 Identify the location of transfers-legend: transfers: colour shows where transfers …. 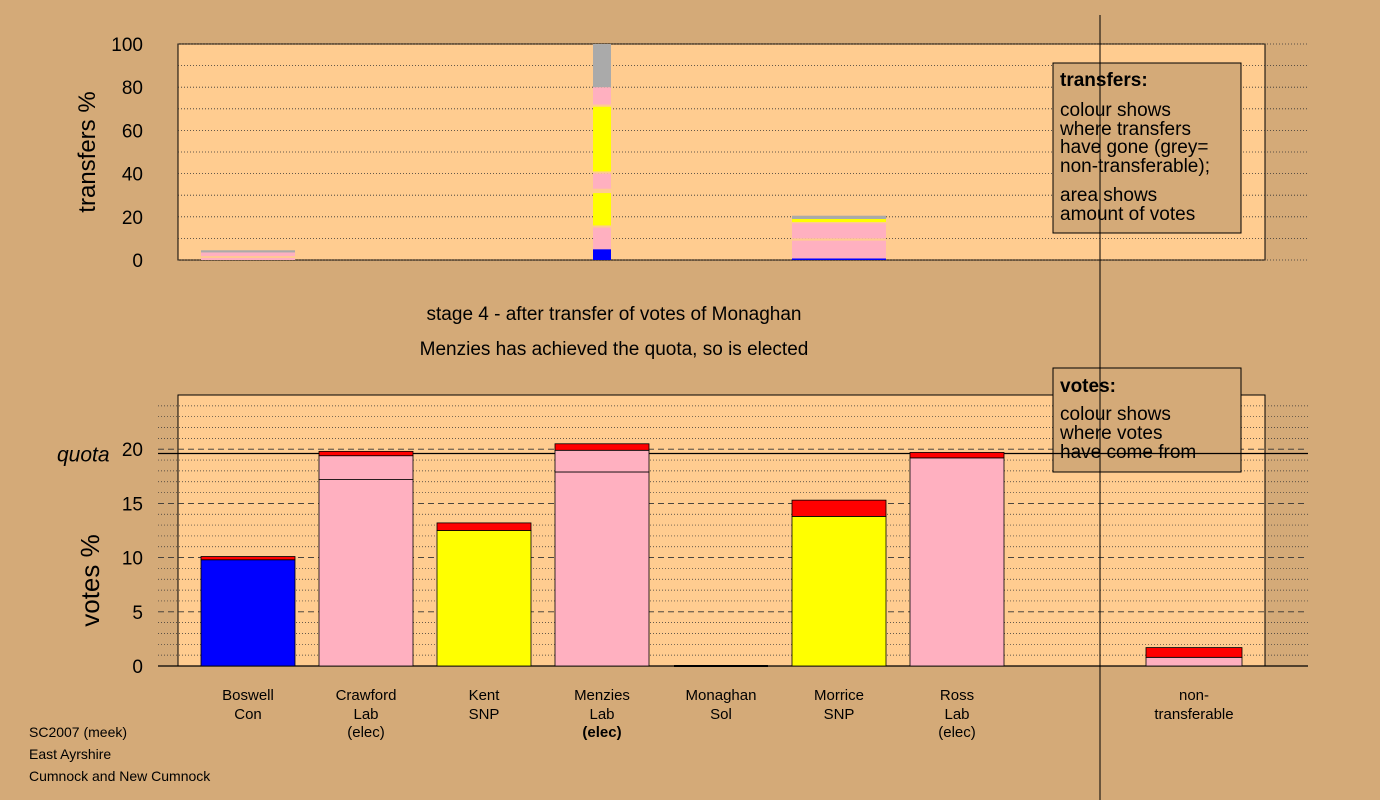
(1147, 148).